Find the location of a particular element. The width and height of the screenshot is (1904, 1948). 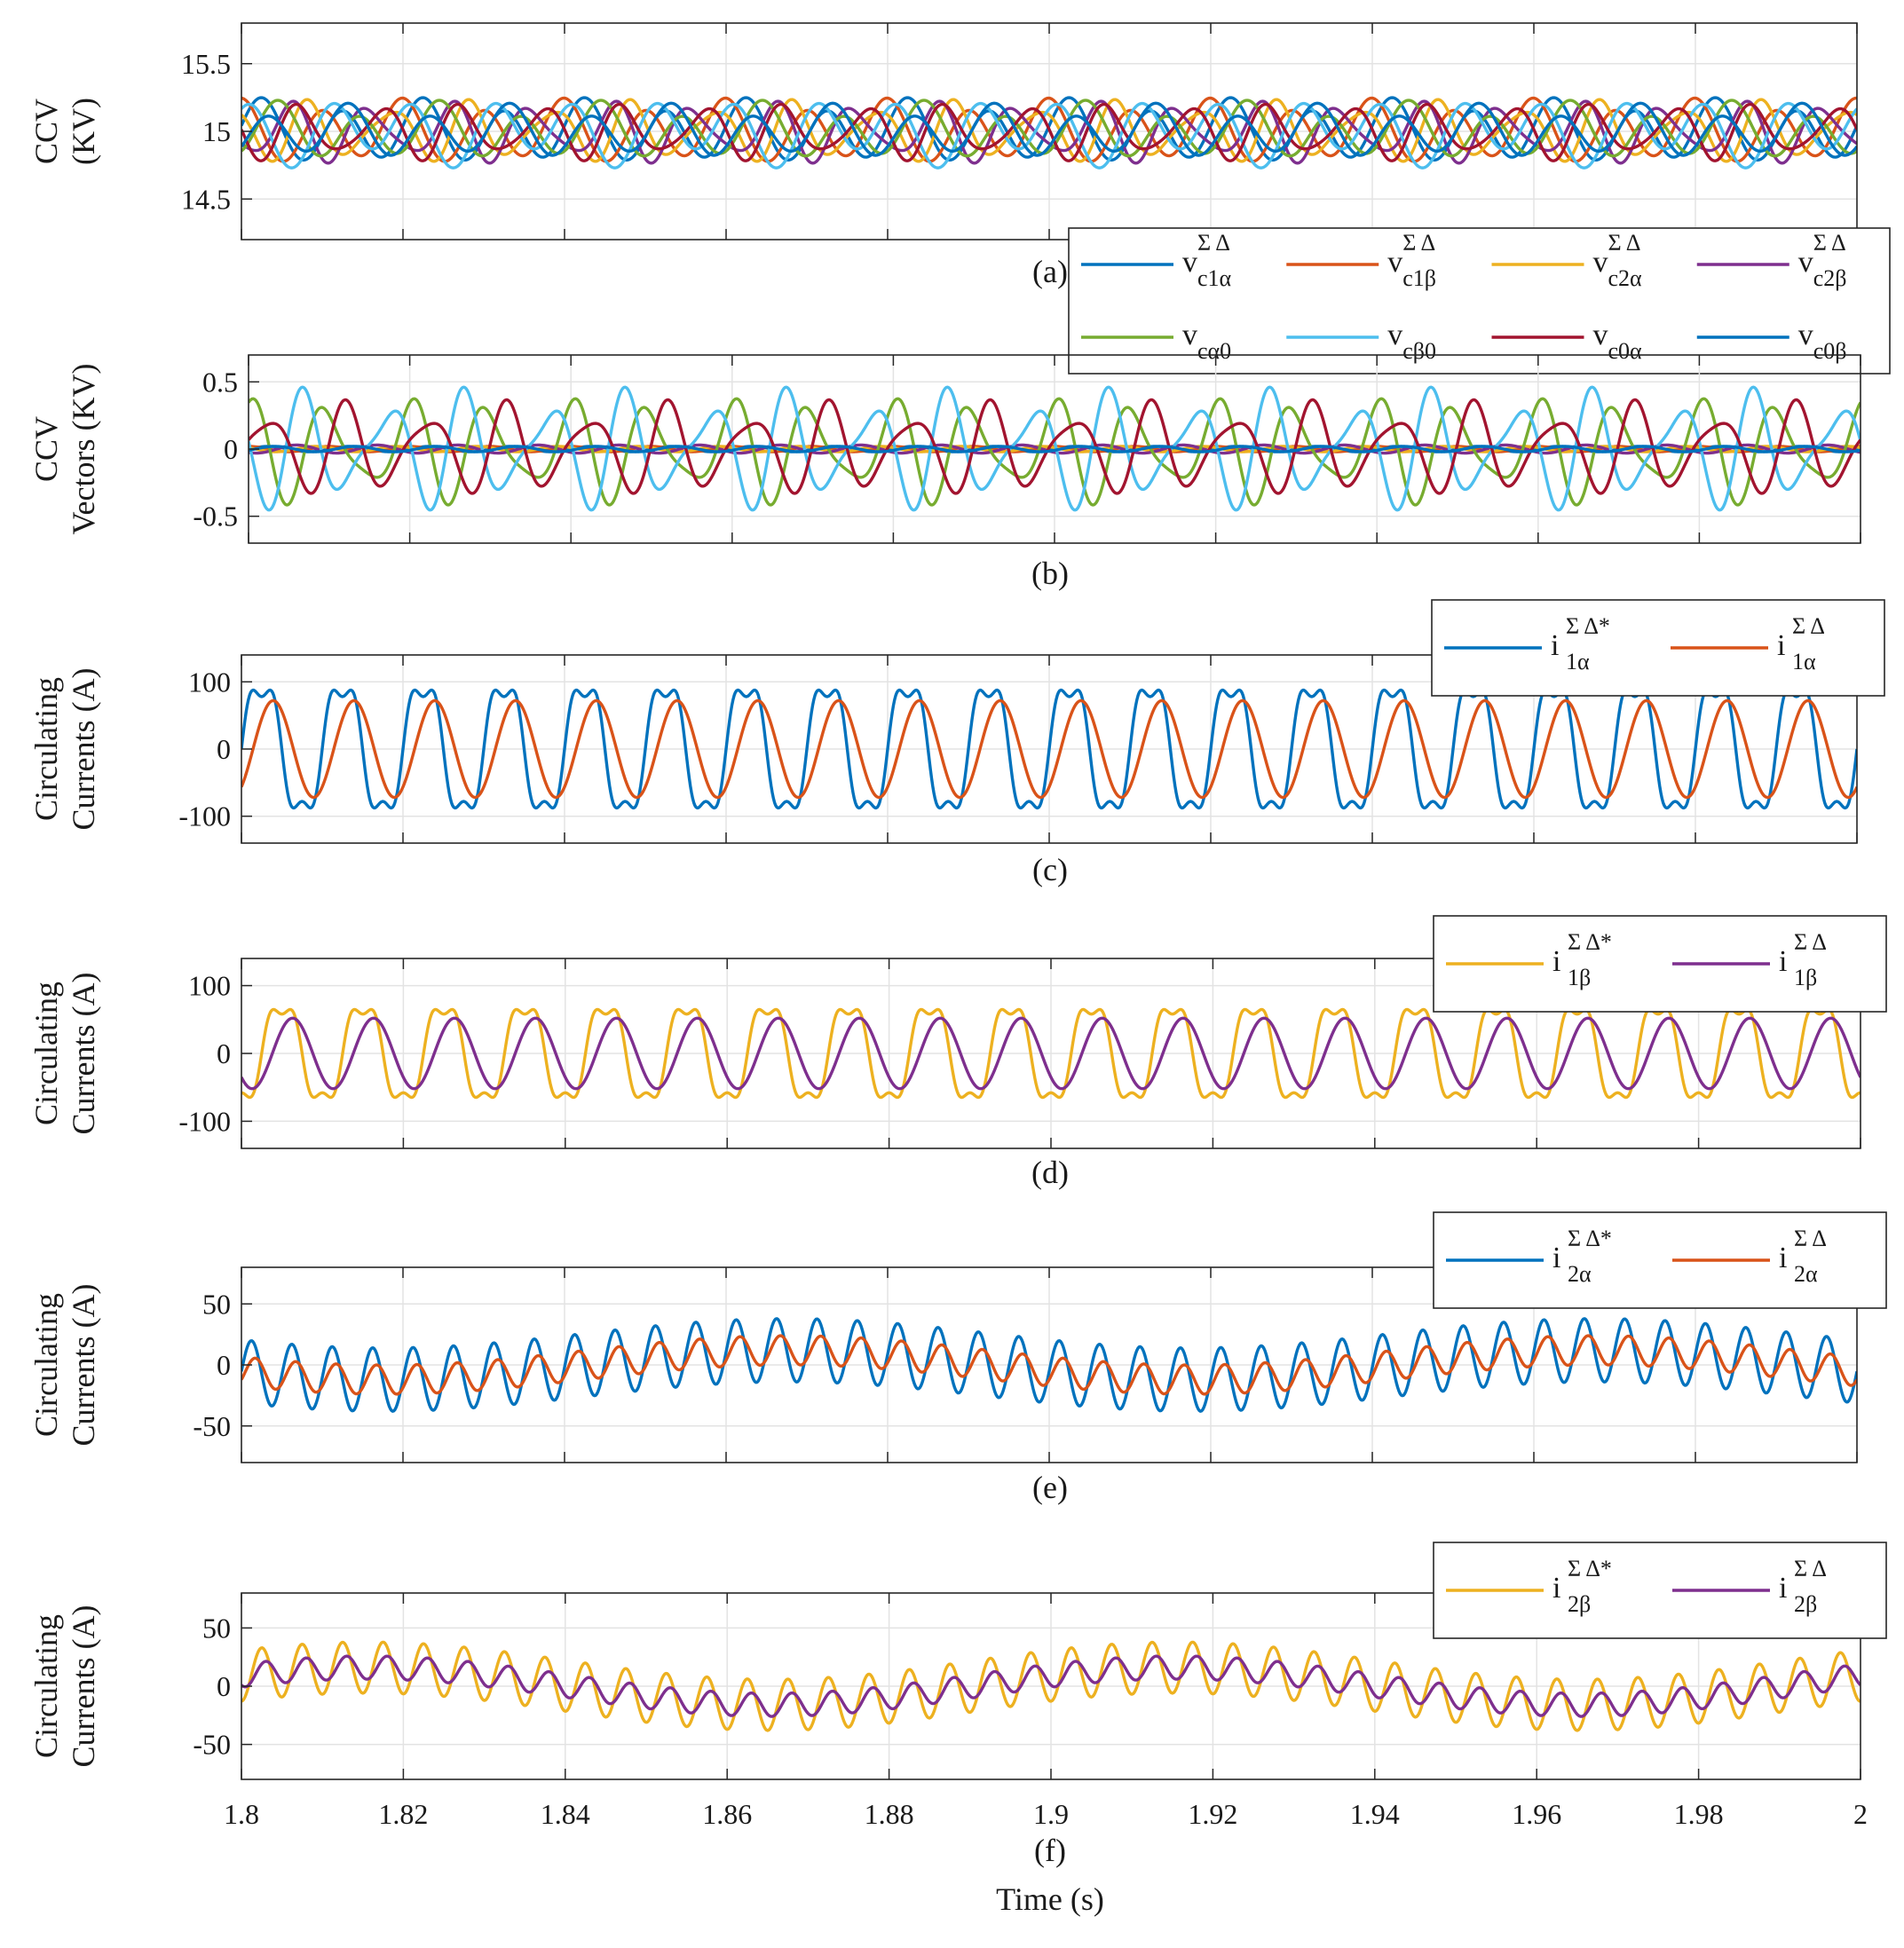

legend-subscript: c0α is located at coordinates (1625, 351).